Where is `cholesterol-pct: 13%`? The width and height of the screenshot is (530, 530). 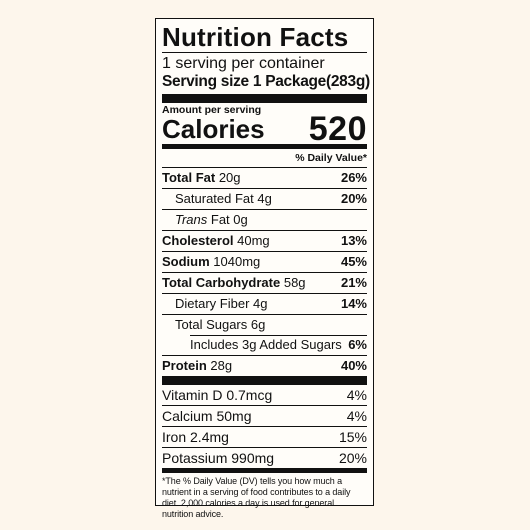
cholesterol-pct: 13% is located at coordinates (353, 240).